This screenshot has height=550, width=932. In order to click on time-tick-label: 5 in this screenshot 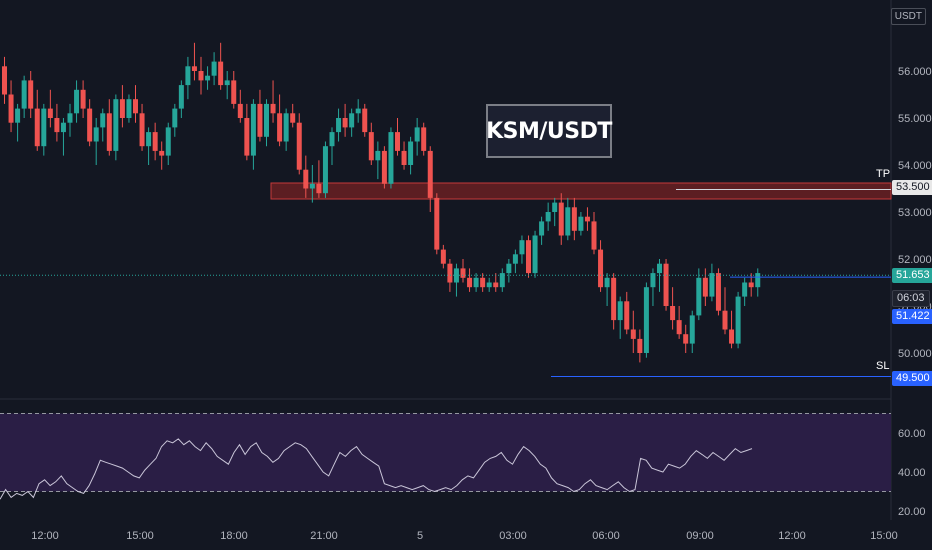, I will do `click(420, 536)`.